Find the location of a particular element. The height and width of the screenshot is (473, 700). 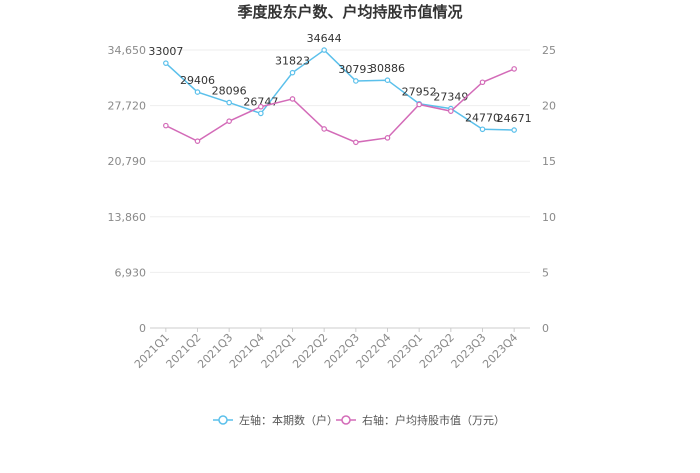

data-label: 34644 is located at coordinates (324, 38).